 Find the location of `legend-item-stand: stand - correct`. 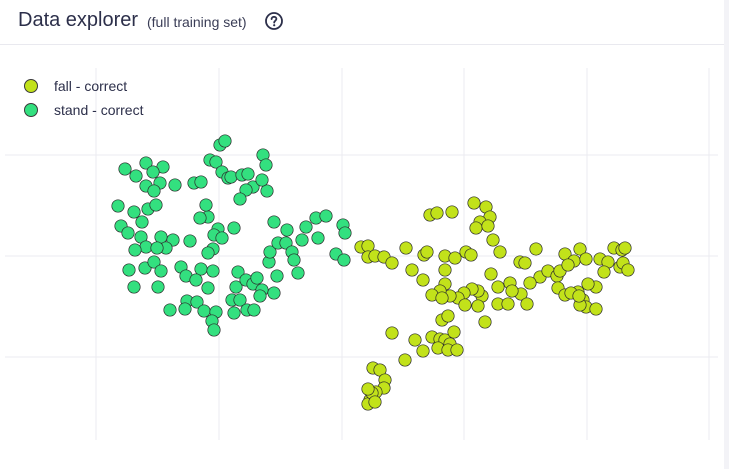

legend-item-stand: stand - correct is located at coordinates (82, 110).